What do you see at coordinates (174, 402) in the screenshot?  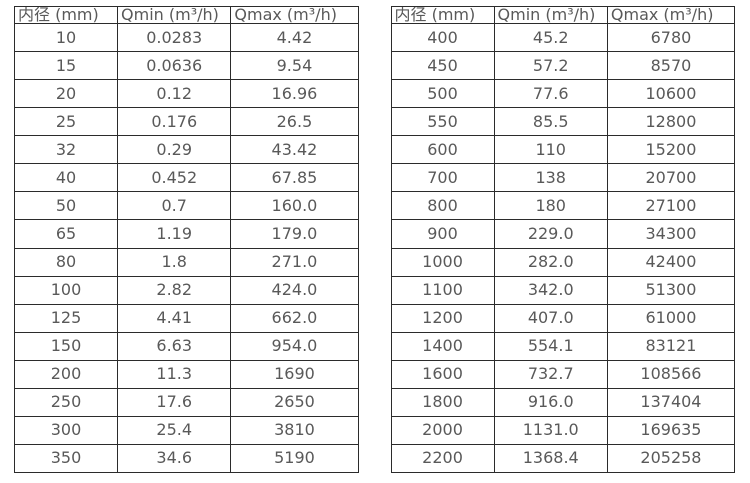 I see `table-cell: 17.6` at bounding box center [174, 402].